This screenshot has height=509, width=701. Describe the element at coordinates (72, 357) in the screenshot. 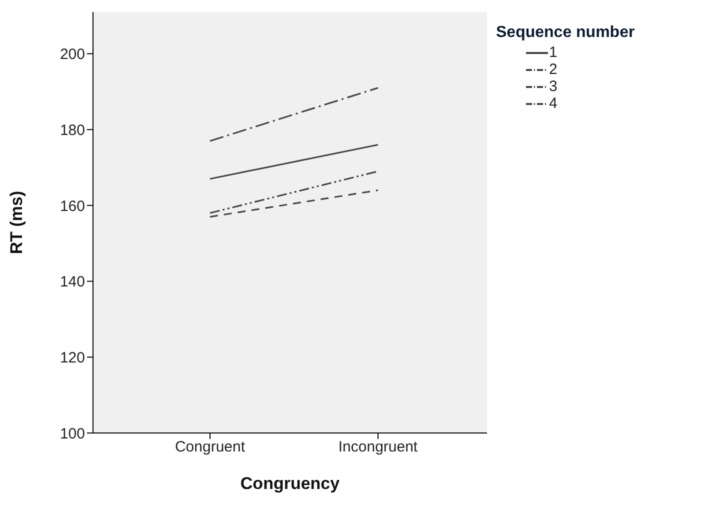

I see `y-tick-label: 120` at that location.